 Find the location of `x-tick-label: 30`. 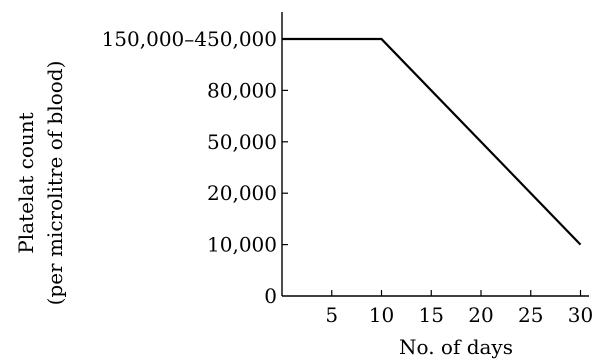

x-tick-label: 30 is located at coordinates (580, 315).